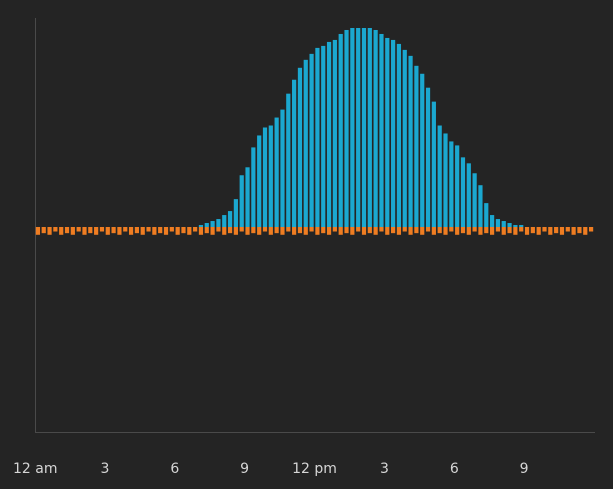 The width and height of the screenshot is (613, 489). What do you see at coordinates (384, 469) in the screenshot?
I see `x-tick-label-5: 3` at bounding box center [384, 469].